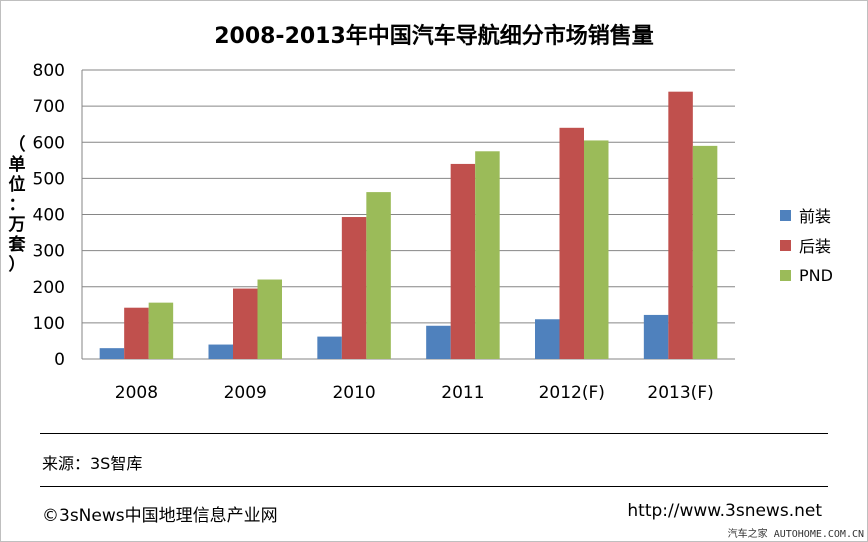 This screenshot has height=542, width=868. What do you see at coordinates (49, 143) in the screenshot?
I see `y-tick-label: 600` at bounding box center [49, 143].